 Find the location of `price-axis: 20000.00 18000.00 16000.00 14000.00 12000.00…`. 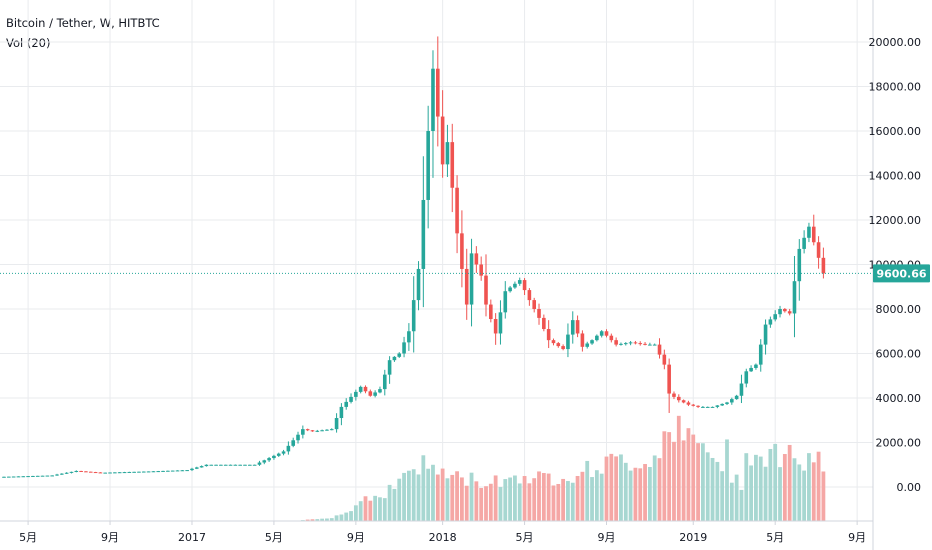

price-axis: 20000.00 18000.00 16000.00 14000.00 12000.00… is located at coordinates (900, 275).